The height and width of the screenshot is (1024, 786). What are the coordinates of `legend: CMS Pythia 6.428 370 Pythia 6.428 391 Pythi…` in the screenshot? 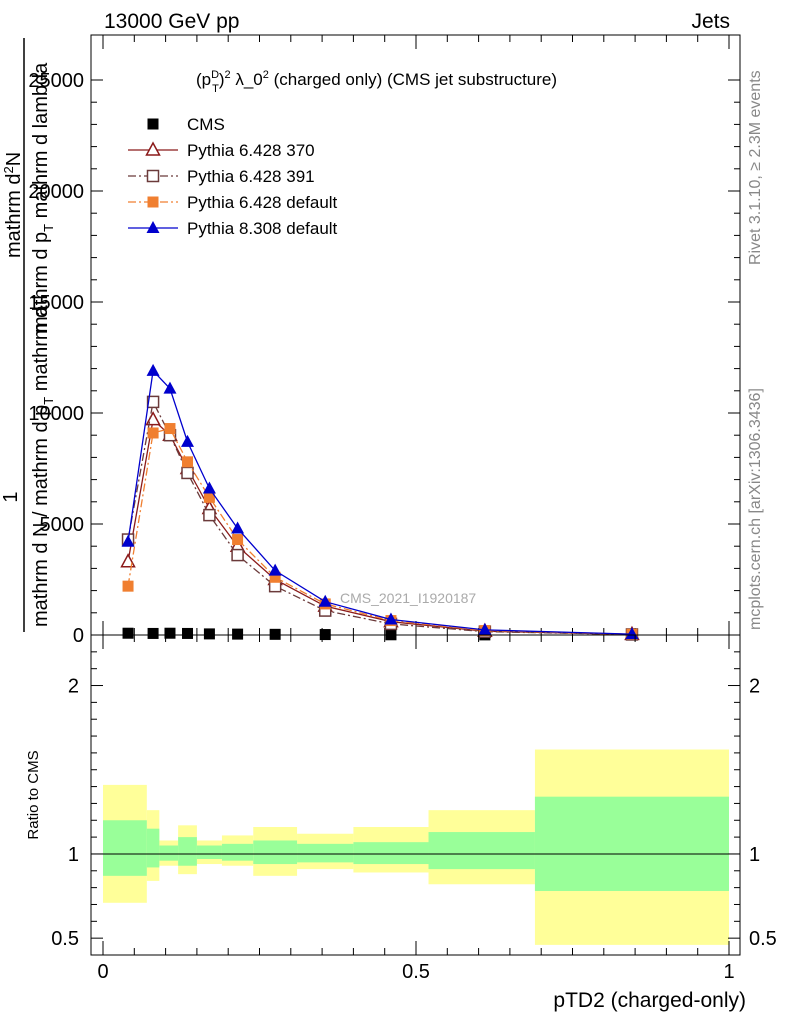 It's located at (233, 176).